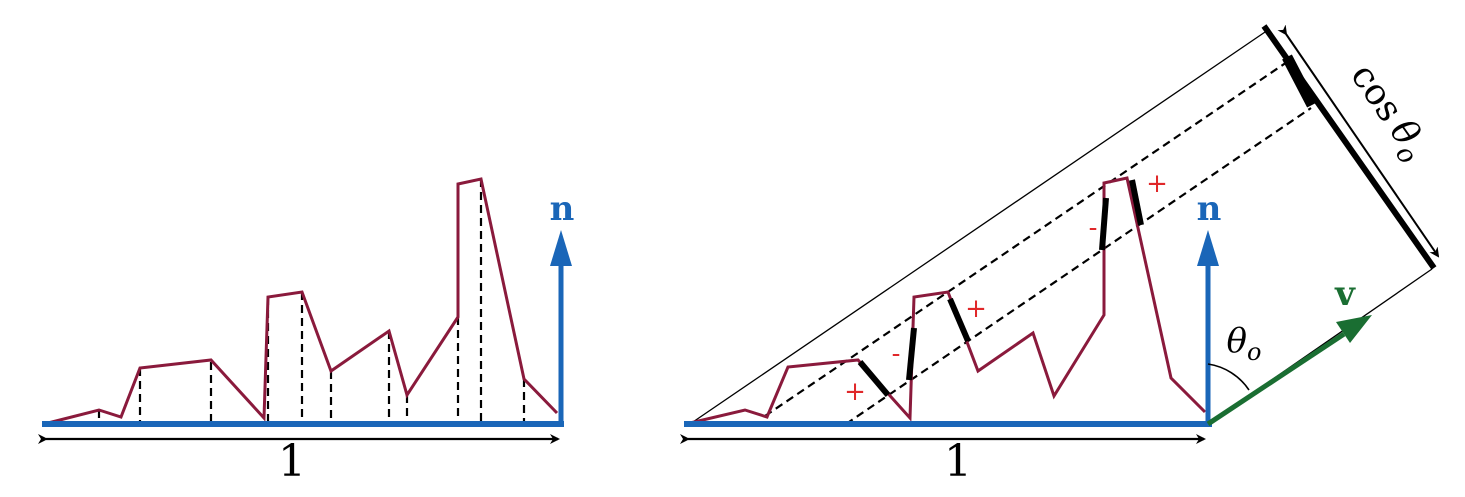 Image resolution: width=1465 pixels, height=497 pixels. What do you see at coordinates (976, 309) in the screenshot?
I see `sign-plus-2: +` at bounding box center [976, 309].